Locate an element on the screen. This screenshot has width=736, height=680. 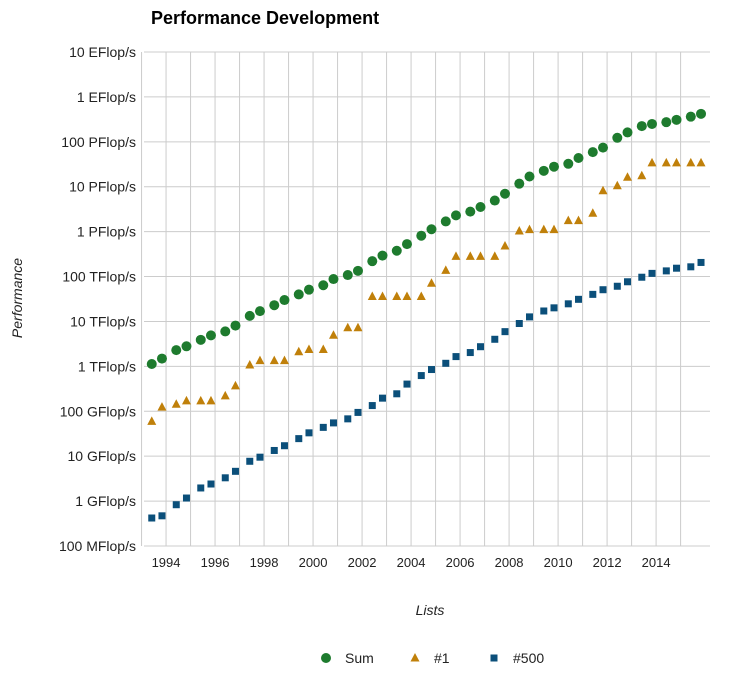
y-axis-label: Performance is located at coordinates (17, 298).